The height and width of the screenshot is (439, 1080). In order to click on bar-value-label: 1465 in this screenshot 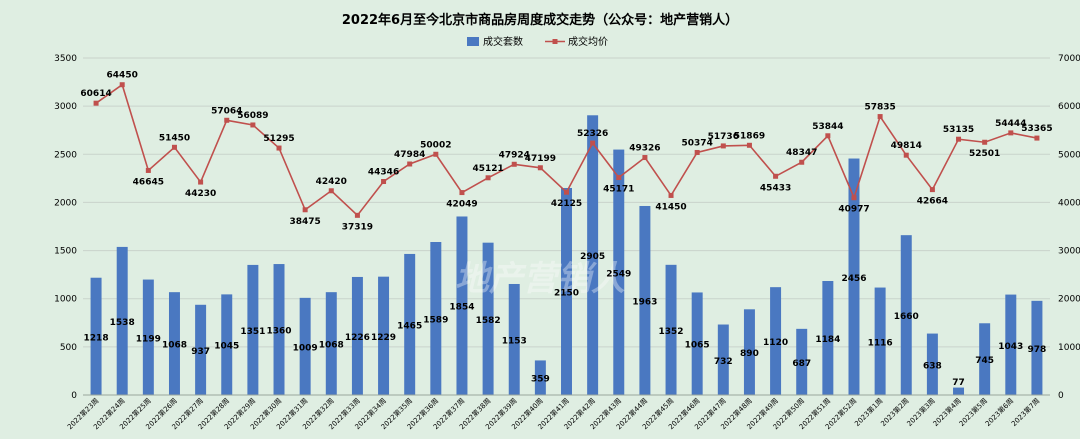, I will do `click(409, 326)`.